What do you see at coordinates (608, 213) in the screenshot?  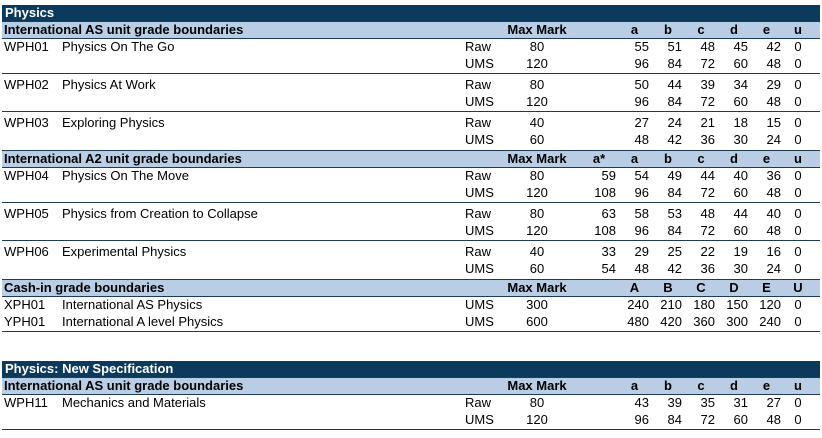 I see `grade-value: 63` at bounding box center [608, 213].